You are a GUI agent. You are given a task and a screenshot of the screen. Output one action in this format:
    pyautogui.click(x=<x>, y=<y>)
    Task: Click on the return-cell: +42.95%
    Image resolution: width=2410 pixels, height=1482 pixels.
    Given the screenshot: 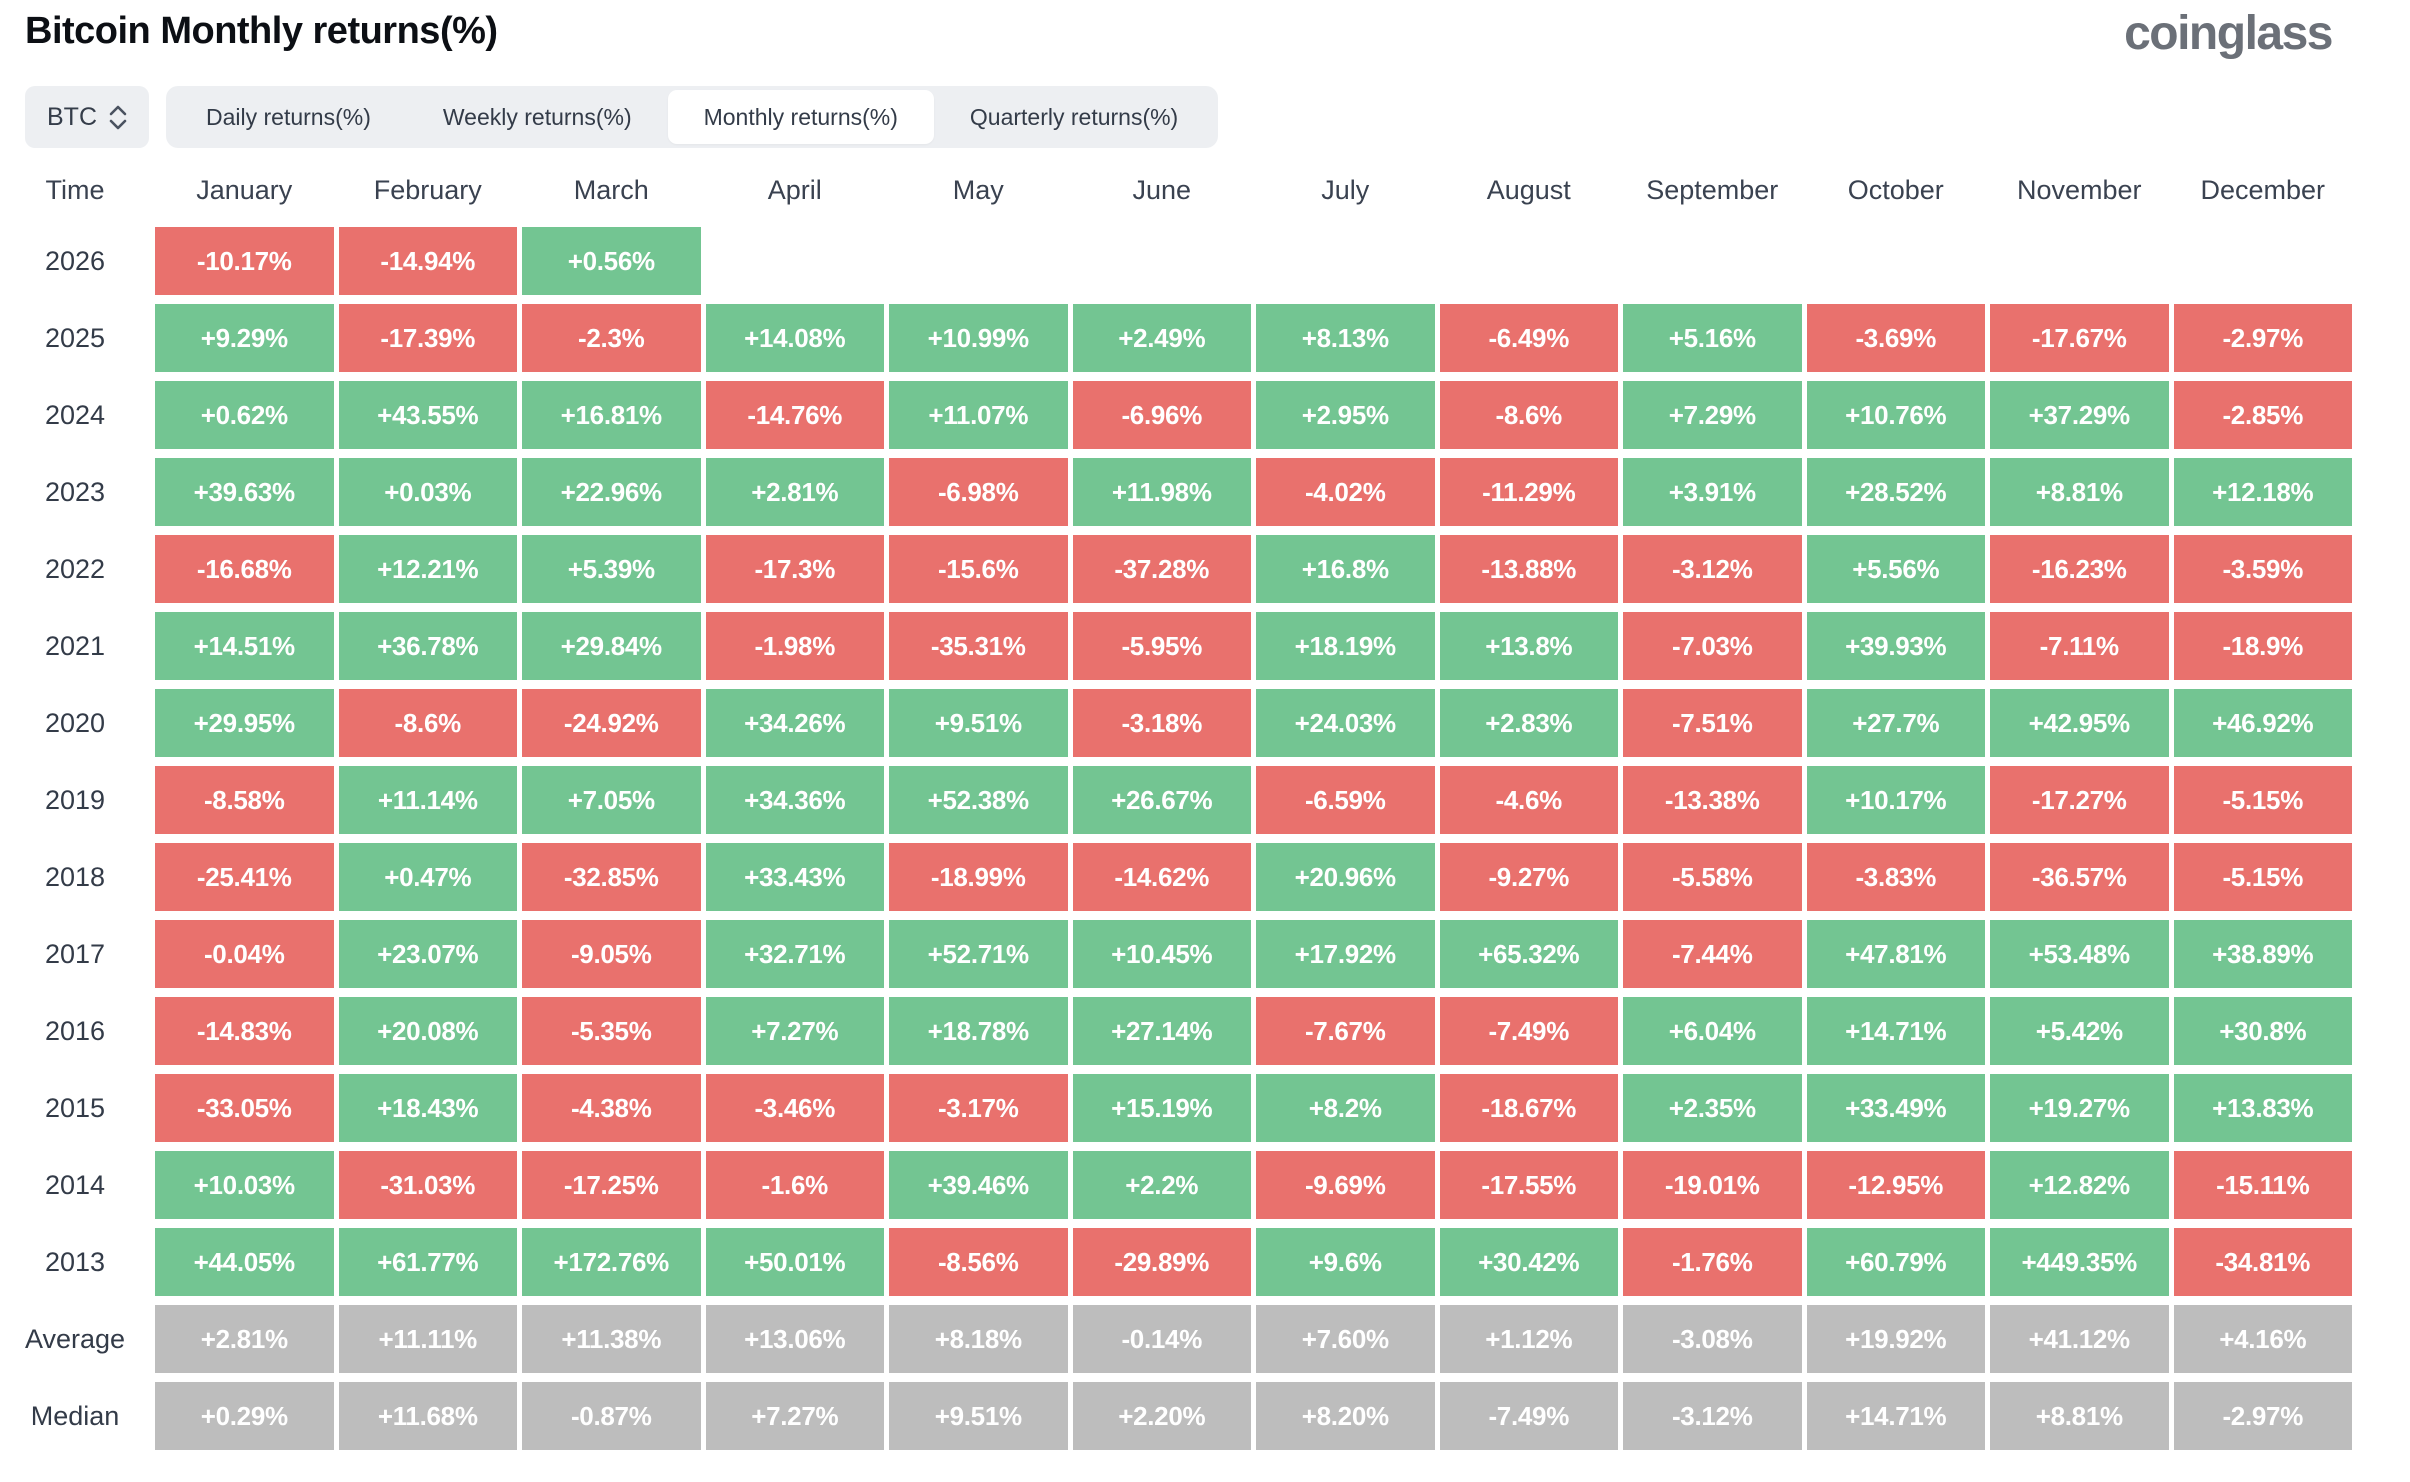 What is the action you would take?
    pyautogui.click(x=2079, y=723)
    